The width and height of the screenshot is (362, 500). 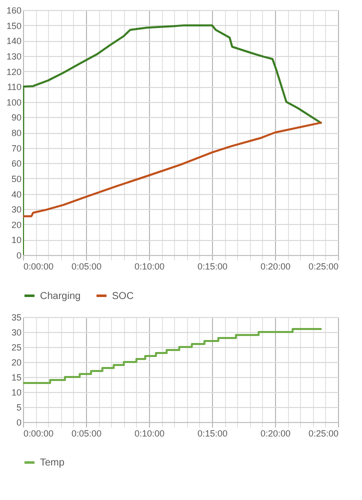 What do you see at coordinates (123, 296) in the screenshot?
I see `legend-label: SOC` at bounding box center [123, 296].